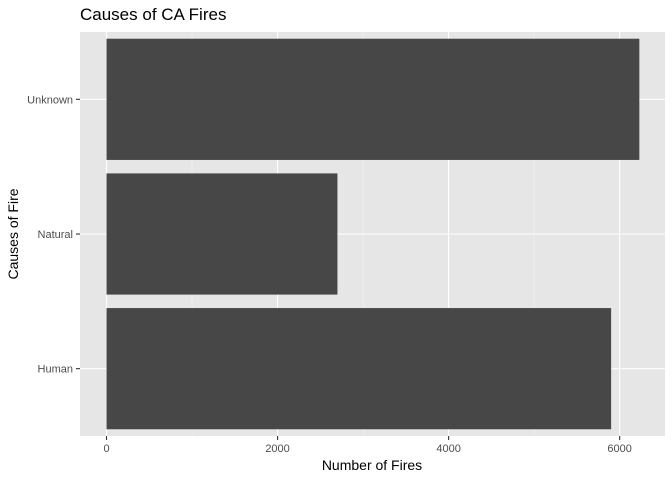 This screenshot has width=672, height=480. What do you see at coordinates (367, 445) in the screenshot?
I see `x-axis: 0 2000 4000 6000` at bounding box center [367, 445].